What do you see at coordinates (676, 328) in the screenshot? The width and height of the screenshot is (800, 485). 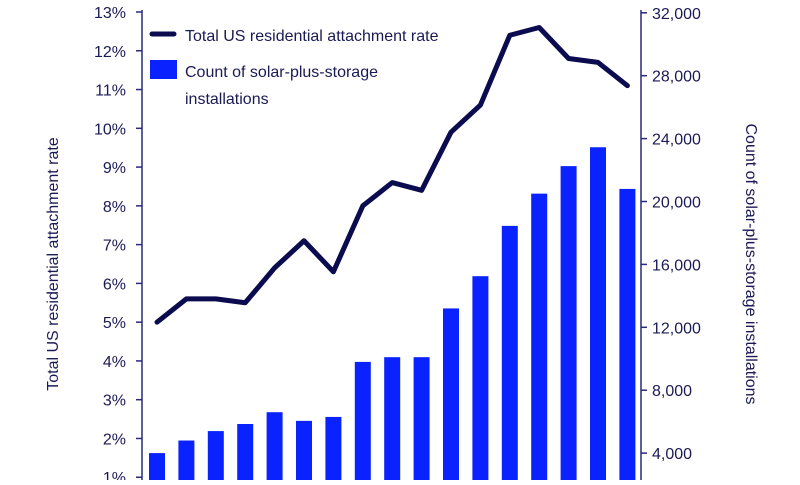 I see `right-tick-label: 12,000` at bounding box center [676, 328].